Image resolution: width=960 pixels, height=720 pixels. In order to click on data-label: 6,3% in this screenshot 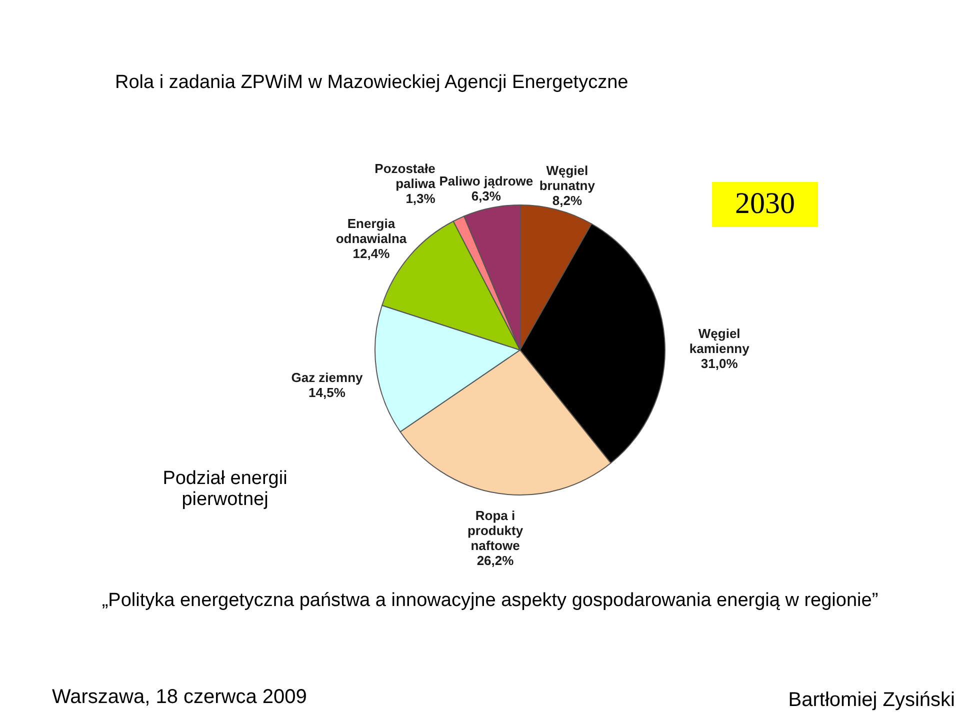, I will do `click(486, 196)`.